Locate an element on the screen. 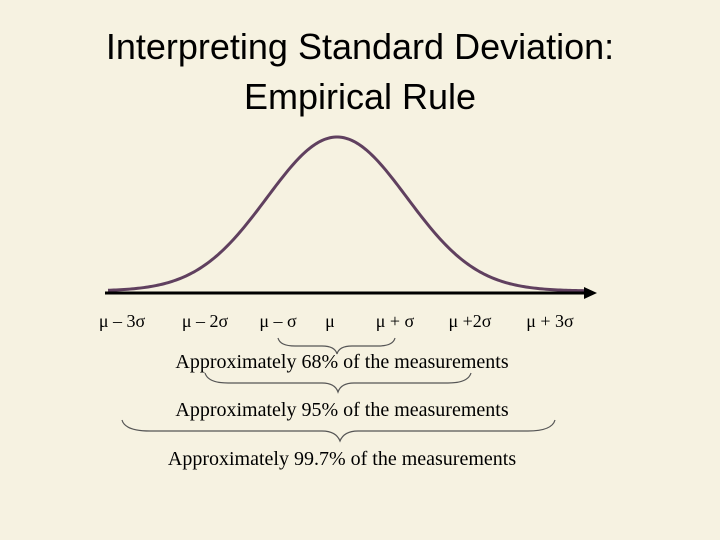  tick-label-minus-sigma: μ – σ is located at coordinates (278, 321).